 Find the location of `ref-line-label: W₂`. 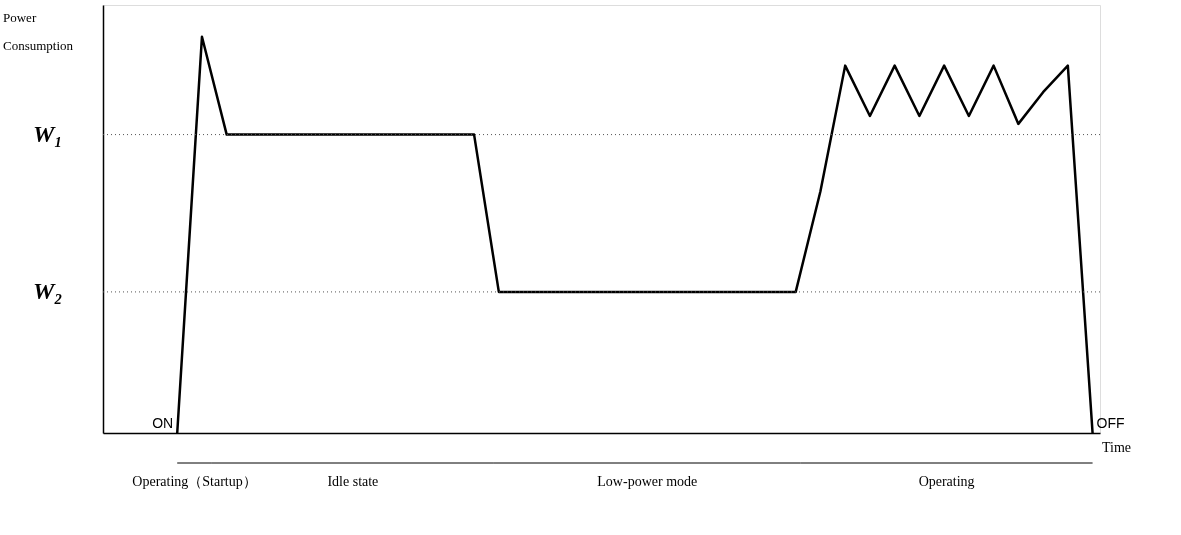

ref-line-label: W₂ is located at coordinates (48, 290).